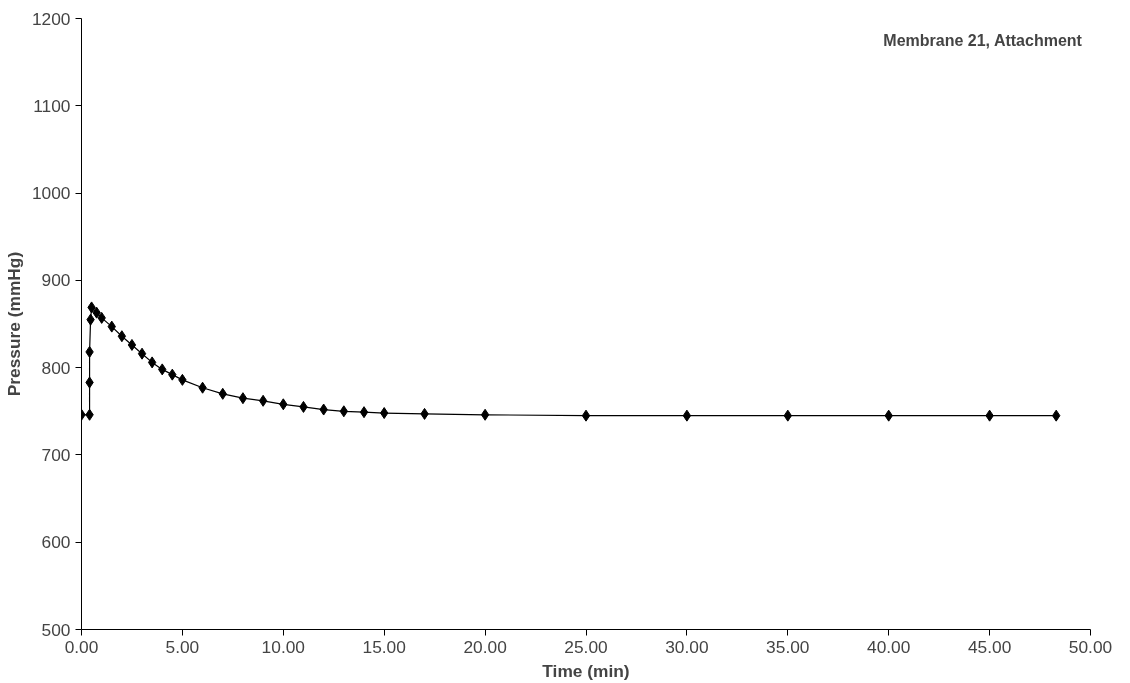 The height and width of the screenshot is (683, 1130). What do you see at coordinates (889, 646) in the screenshot?
I see `x-tick-label: 40.00` at bounding box center [889, 646].